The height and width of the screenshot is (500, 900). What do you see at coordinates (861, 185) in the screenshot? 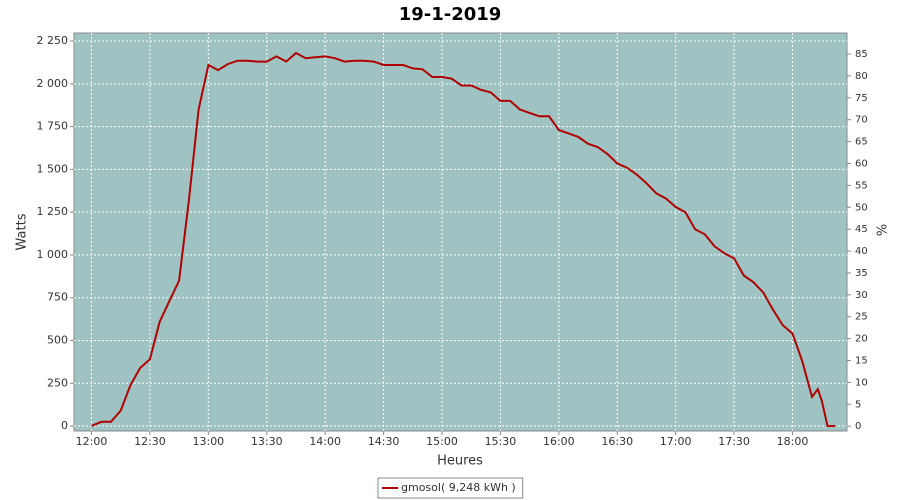
I see `y2-tick-label: 55` at bounding box center [861, 185].